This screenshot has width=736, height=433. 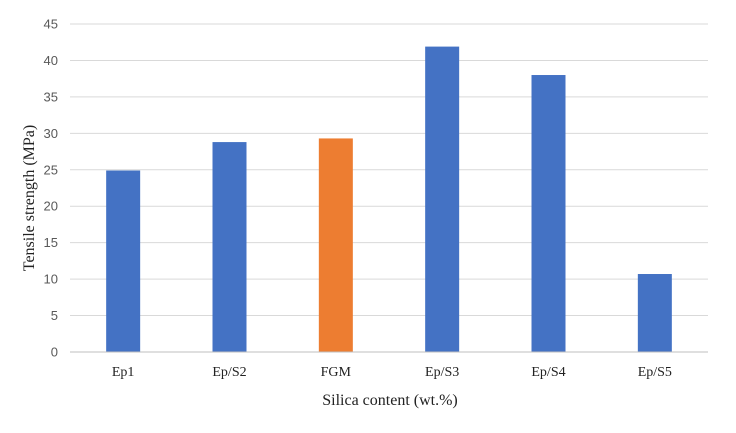 What do you see at coordinates (654, 313) in the screenshot?
I see `bar-ep-s5` at bounding box center [654, 313].